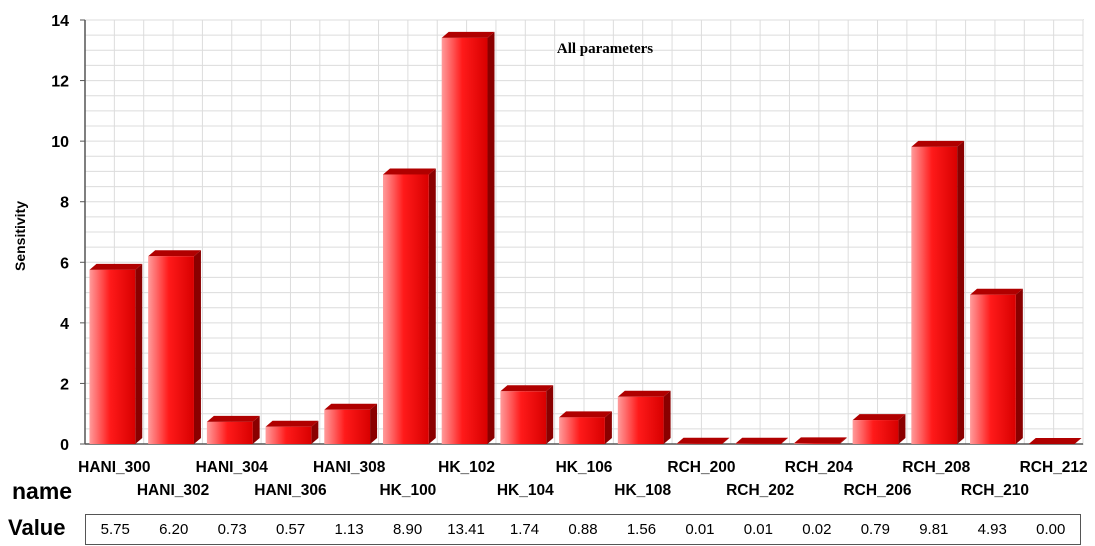 Image resolution: width=1095 pixels, height=546 pixels. I want to click on x-tick-label: HANI_304, so click(232, 467).